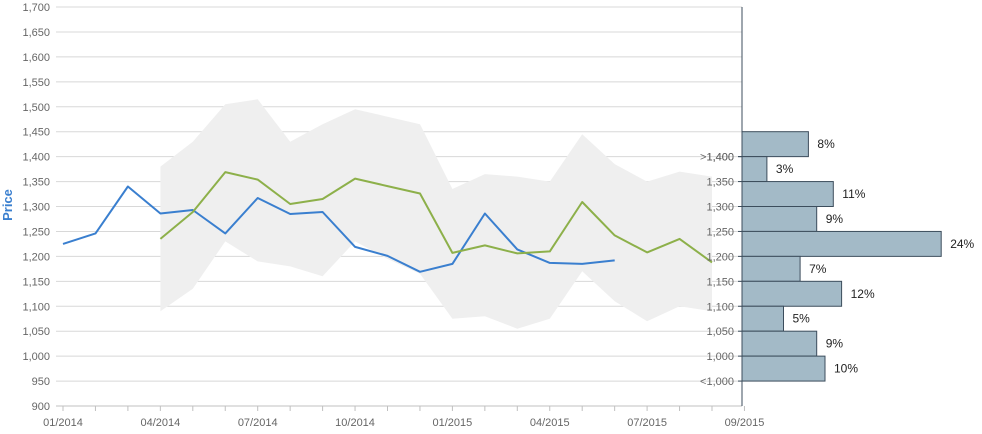 Image resolution: width=982 pixels, height=434 pixels. Describe the element at coordinates (258, 423) in the screenshot. I see `x-tick-label: 07/2014` at that location.